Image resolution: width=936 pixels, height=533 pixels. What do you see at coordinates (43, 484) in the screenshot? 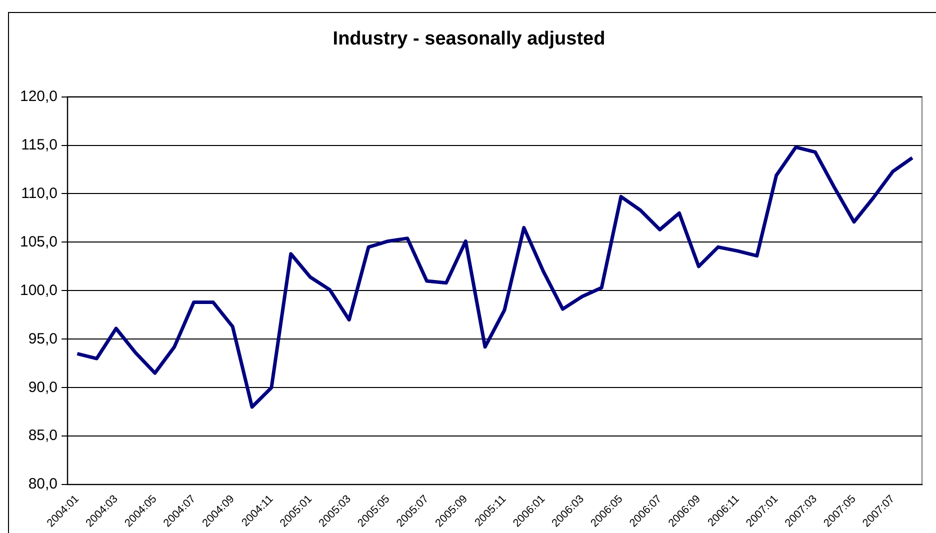
I see `y-tick-label: 80,0` at bounding box center [43, 484].